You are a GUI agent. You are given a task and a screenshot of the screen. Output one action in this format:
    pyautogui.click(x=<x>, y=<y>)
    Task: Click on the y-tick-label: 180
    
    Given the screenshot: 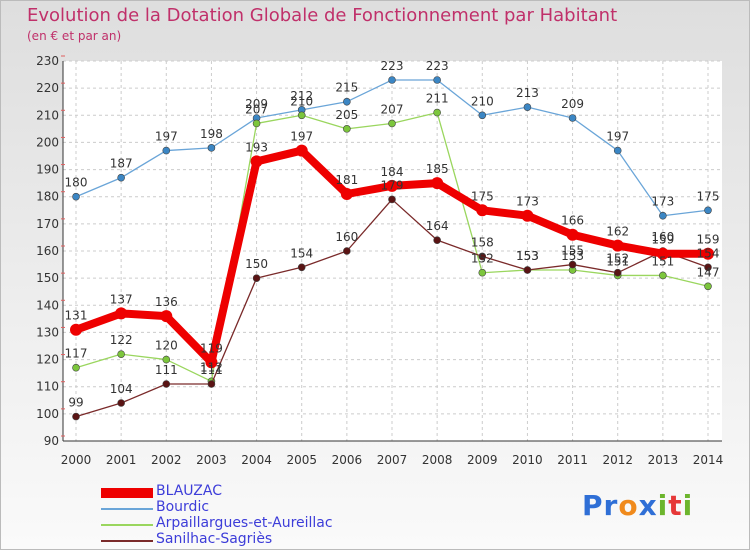 What is the action you would take?
    pyautogui.click(x=47, y=197)
    